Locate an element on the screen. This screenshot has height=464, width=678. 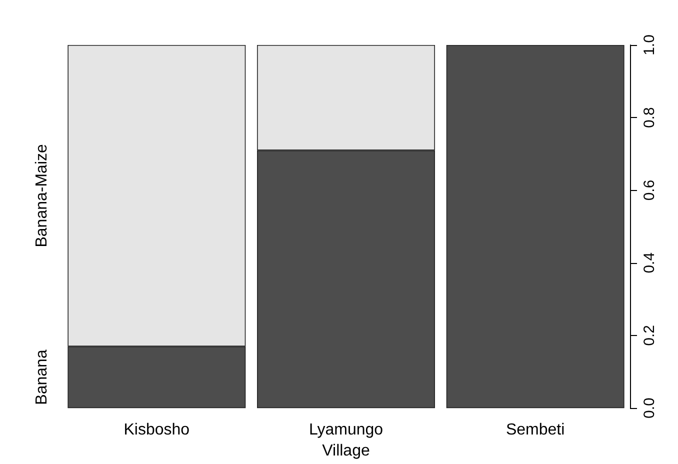
text: Banana-Maize is located at coordinates (42, 196).